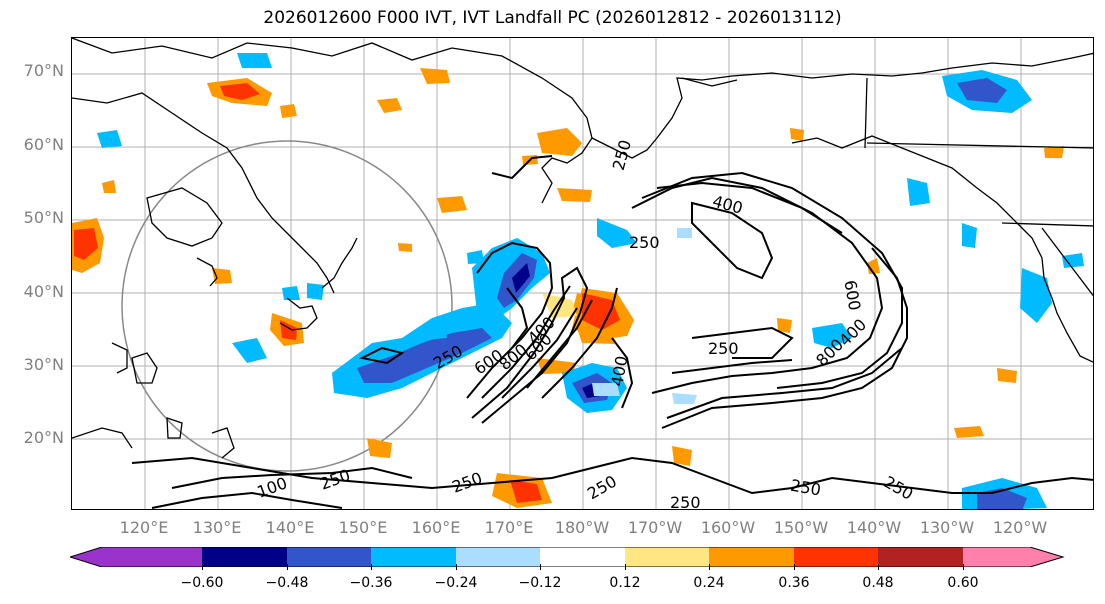  What do you see at coordinates (290, 527) in the screenshot?
I see `lon-label: 140°E` at bounding box center [290, 527].